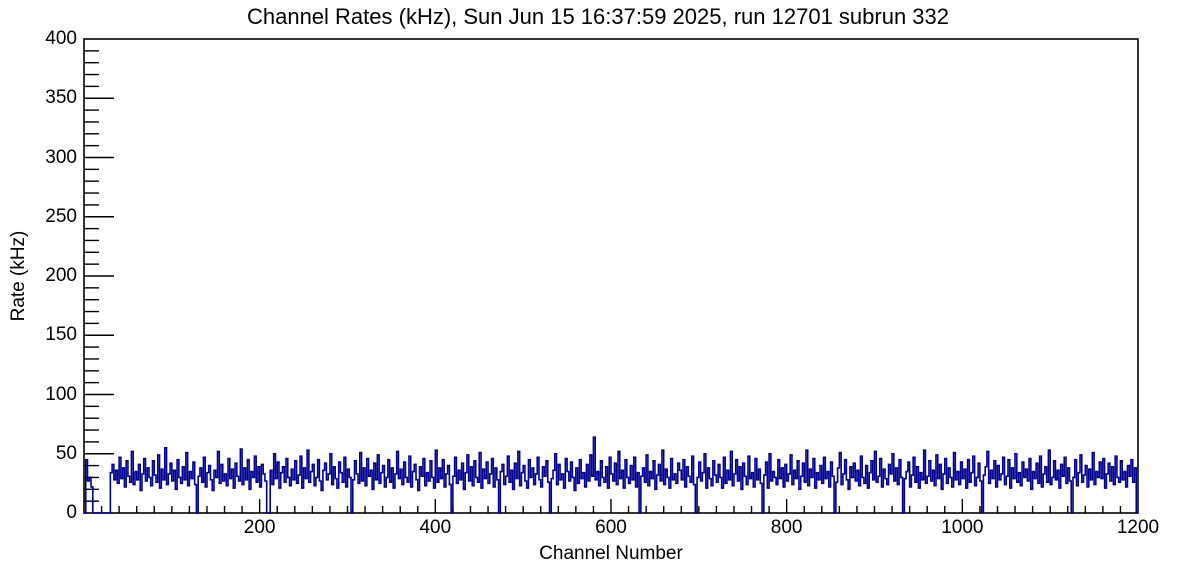 Image resolution: width=1196 pixels, height=572 pixels. What do you see at coordinates (1138, 527) in the screenshot?
I see `x-tick-label: 1200` at bounding box center [1138, 527].